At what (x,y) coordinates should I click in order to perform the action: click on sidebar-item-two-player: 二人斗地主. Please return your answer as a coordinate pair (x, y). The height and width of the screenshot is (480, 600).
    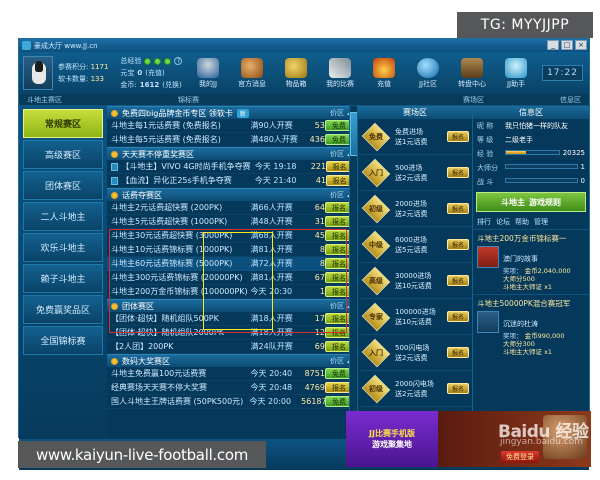
    Looking at the image, I should click on (63, 216).